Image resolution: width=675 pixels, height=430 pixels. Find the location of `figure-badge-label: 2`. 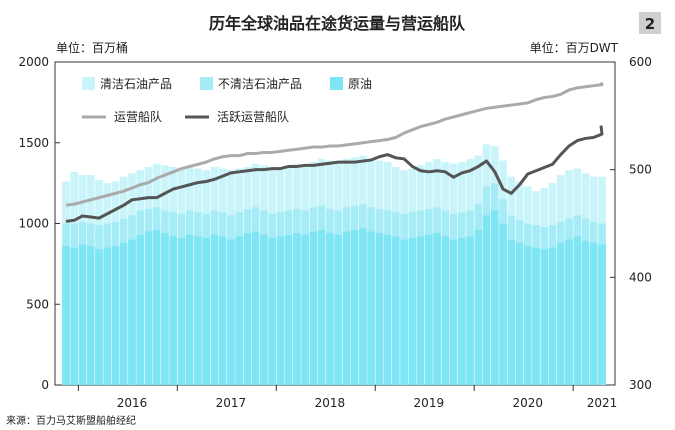

figure-badge-label: 2 is located at coordinates (650, 24).